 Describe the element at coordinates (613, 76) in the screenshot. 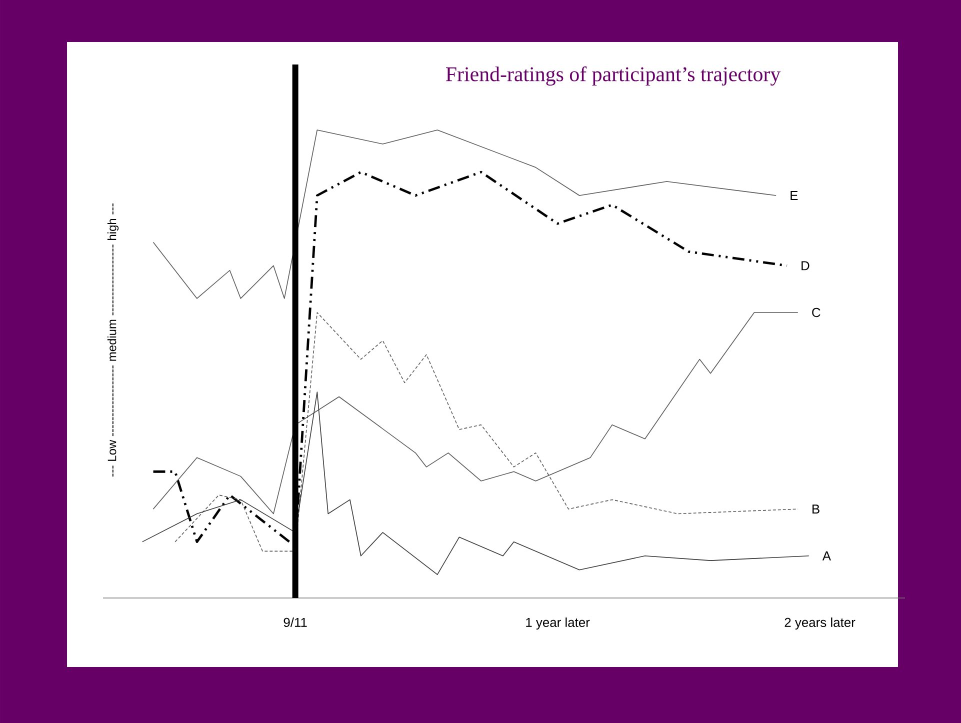

I see `chart-title: Friend-ratings of participant’s trajectory` at that location.